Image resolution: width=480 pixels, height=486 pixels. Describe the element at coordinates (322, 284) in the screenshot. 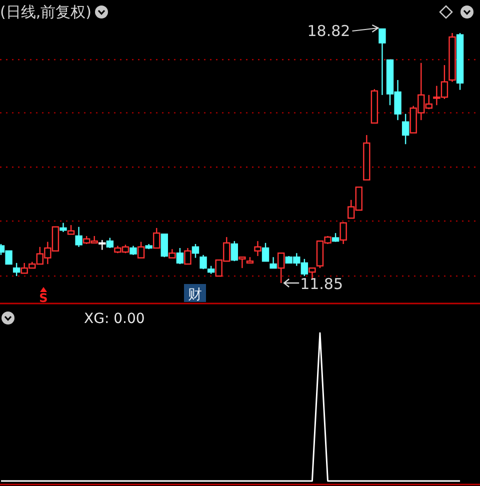

I see `annotation: 11.85` at that location.